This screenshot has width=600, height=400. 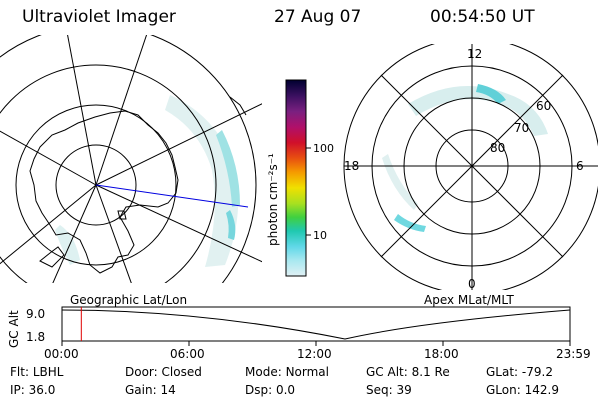 What do you see at coordinates (163, 372) in the screenshot?
I see `info-door: Door: Closed` at bounding box center [163, 372].